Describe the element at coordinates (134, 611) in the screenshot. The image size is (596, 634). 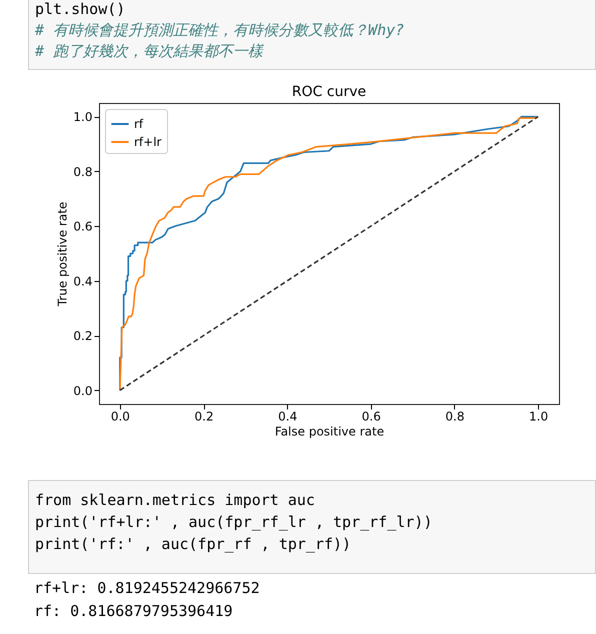
I see `text: rf: 0.8166879795396419` at that location.